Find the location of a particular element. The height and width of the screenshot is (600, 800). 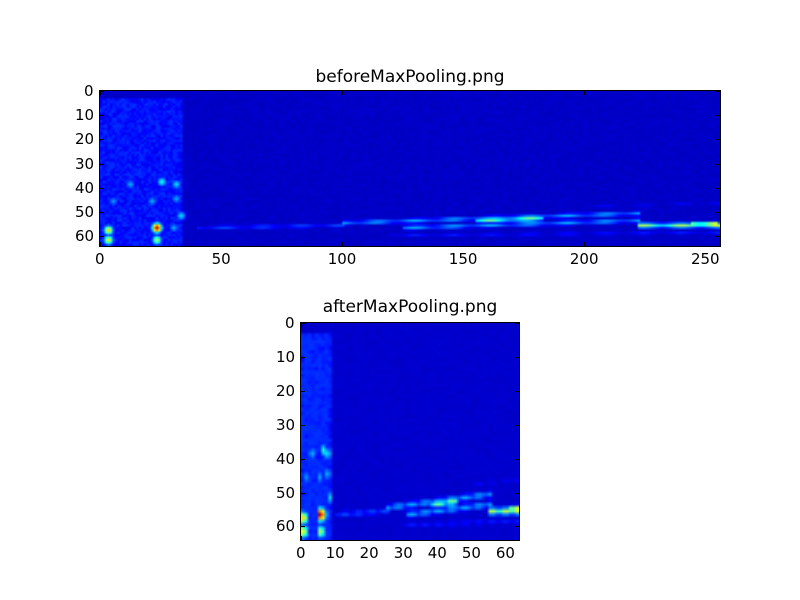

x-tick-label: 250 is located at coordinates (705, 259).